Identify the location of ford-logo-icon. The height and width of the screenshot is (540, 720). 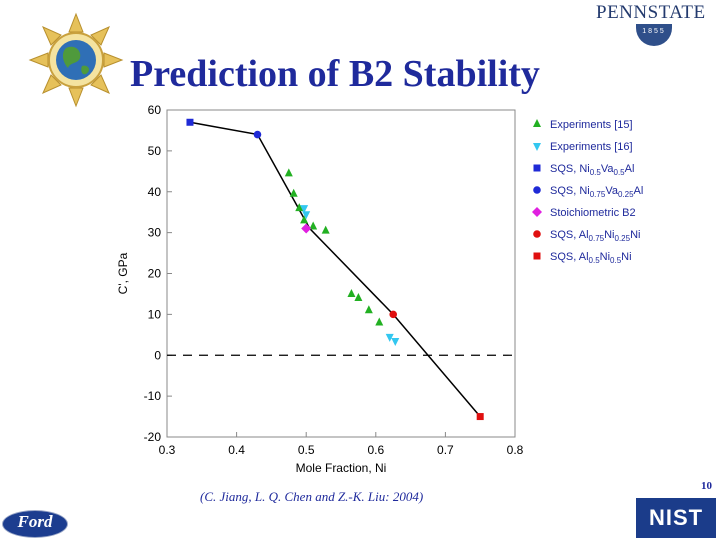
(35, 524).